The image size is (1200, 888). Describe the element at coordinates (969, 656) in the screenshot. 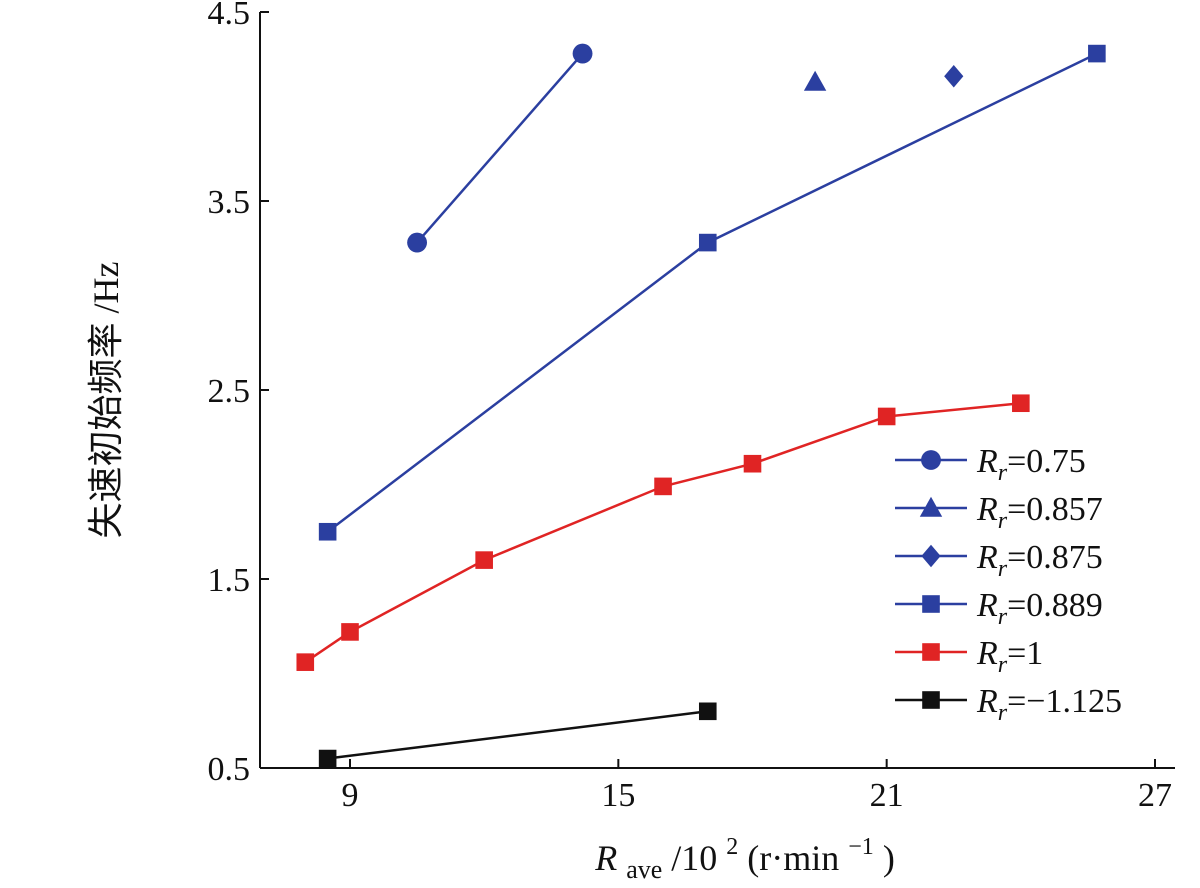

I see `legend-item: Rr=1` at that location.